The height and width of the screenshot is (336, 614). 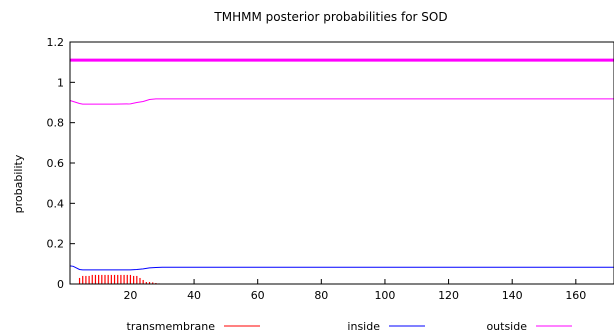 What do you see at coordinates (60, 284) in the screenshot?
I see `y-tick-label: 0` at bounding box center [60, 284].